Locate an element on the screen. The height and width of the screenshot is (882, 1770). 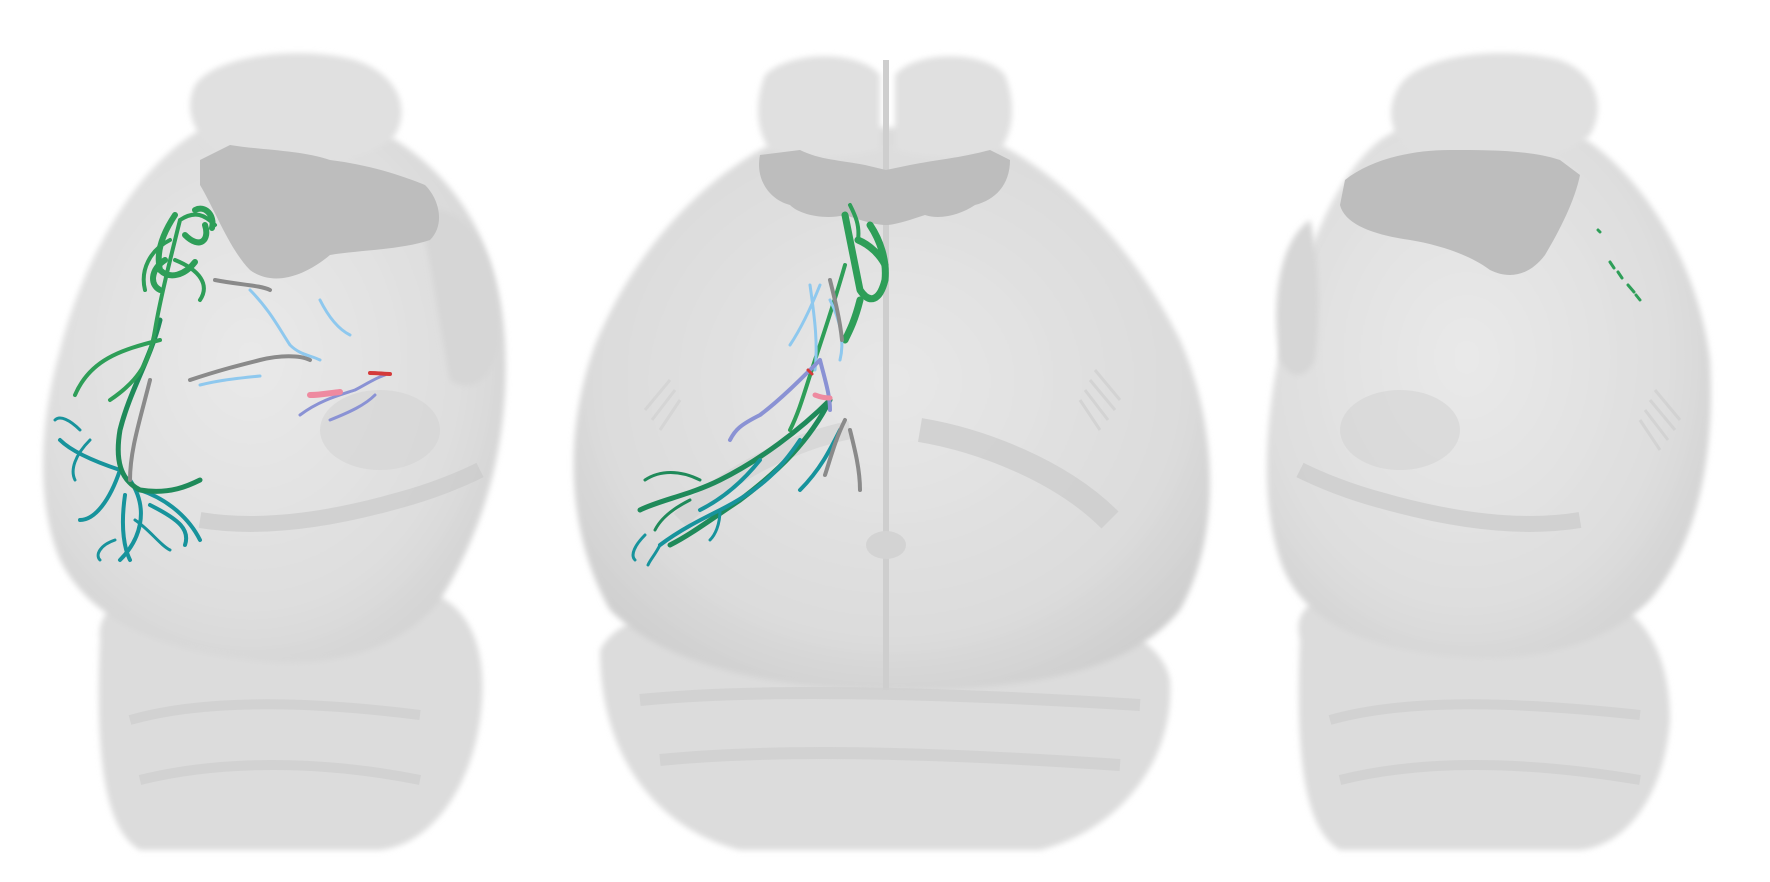
neuron-traces-center is located at coordinates (760, 385).